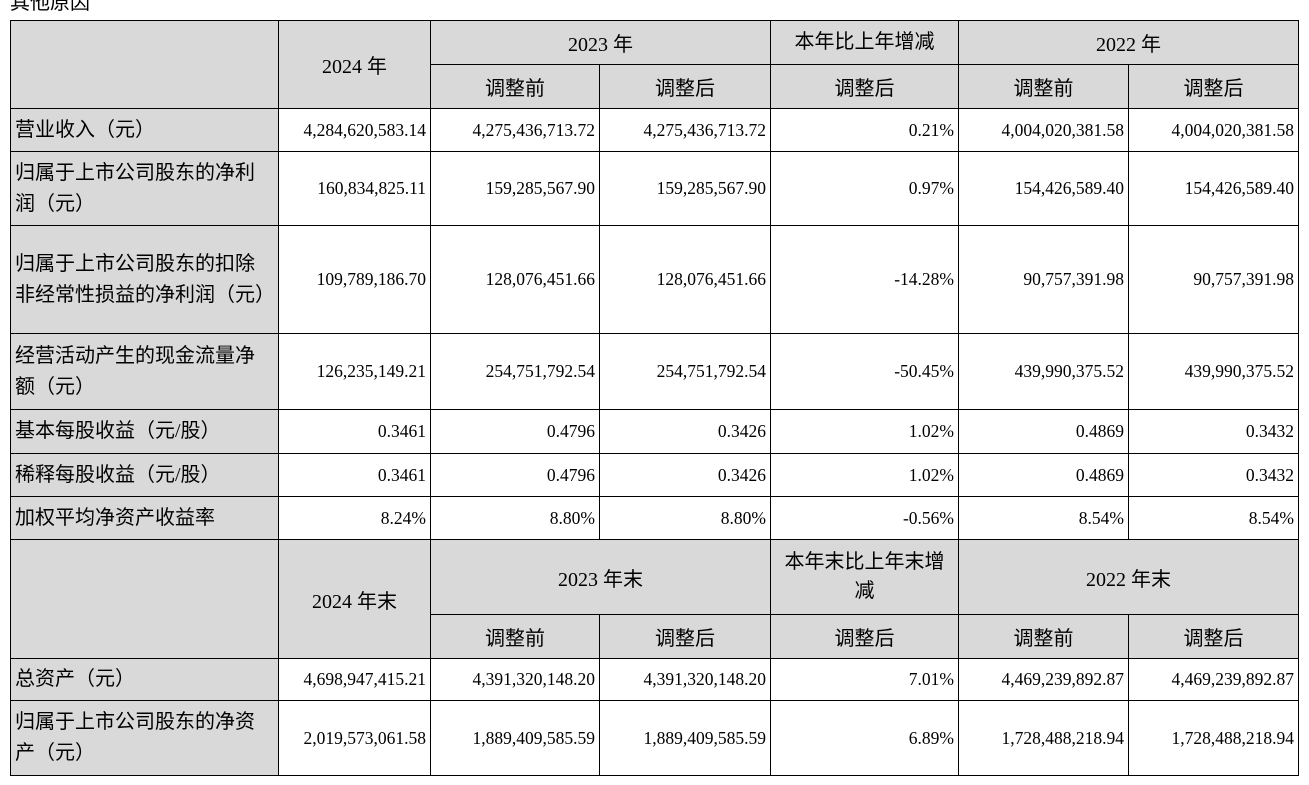  What do you see at coordinates (864, 188) in the screenshot?
I see `cell-value: 0.97%` at bounding box center [864, 188].